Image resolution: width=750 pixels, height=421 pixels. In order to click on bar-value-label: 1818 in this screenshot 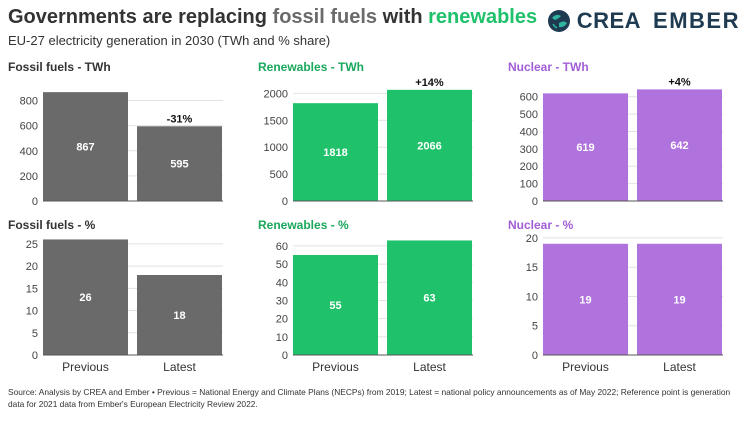, I will do `click(335, 153)`.